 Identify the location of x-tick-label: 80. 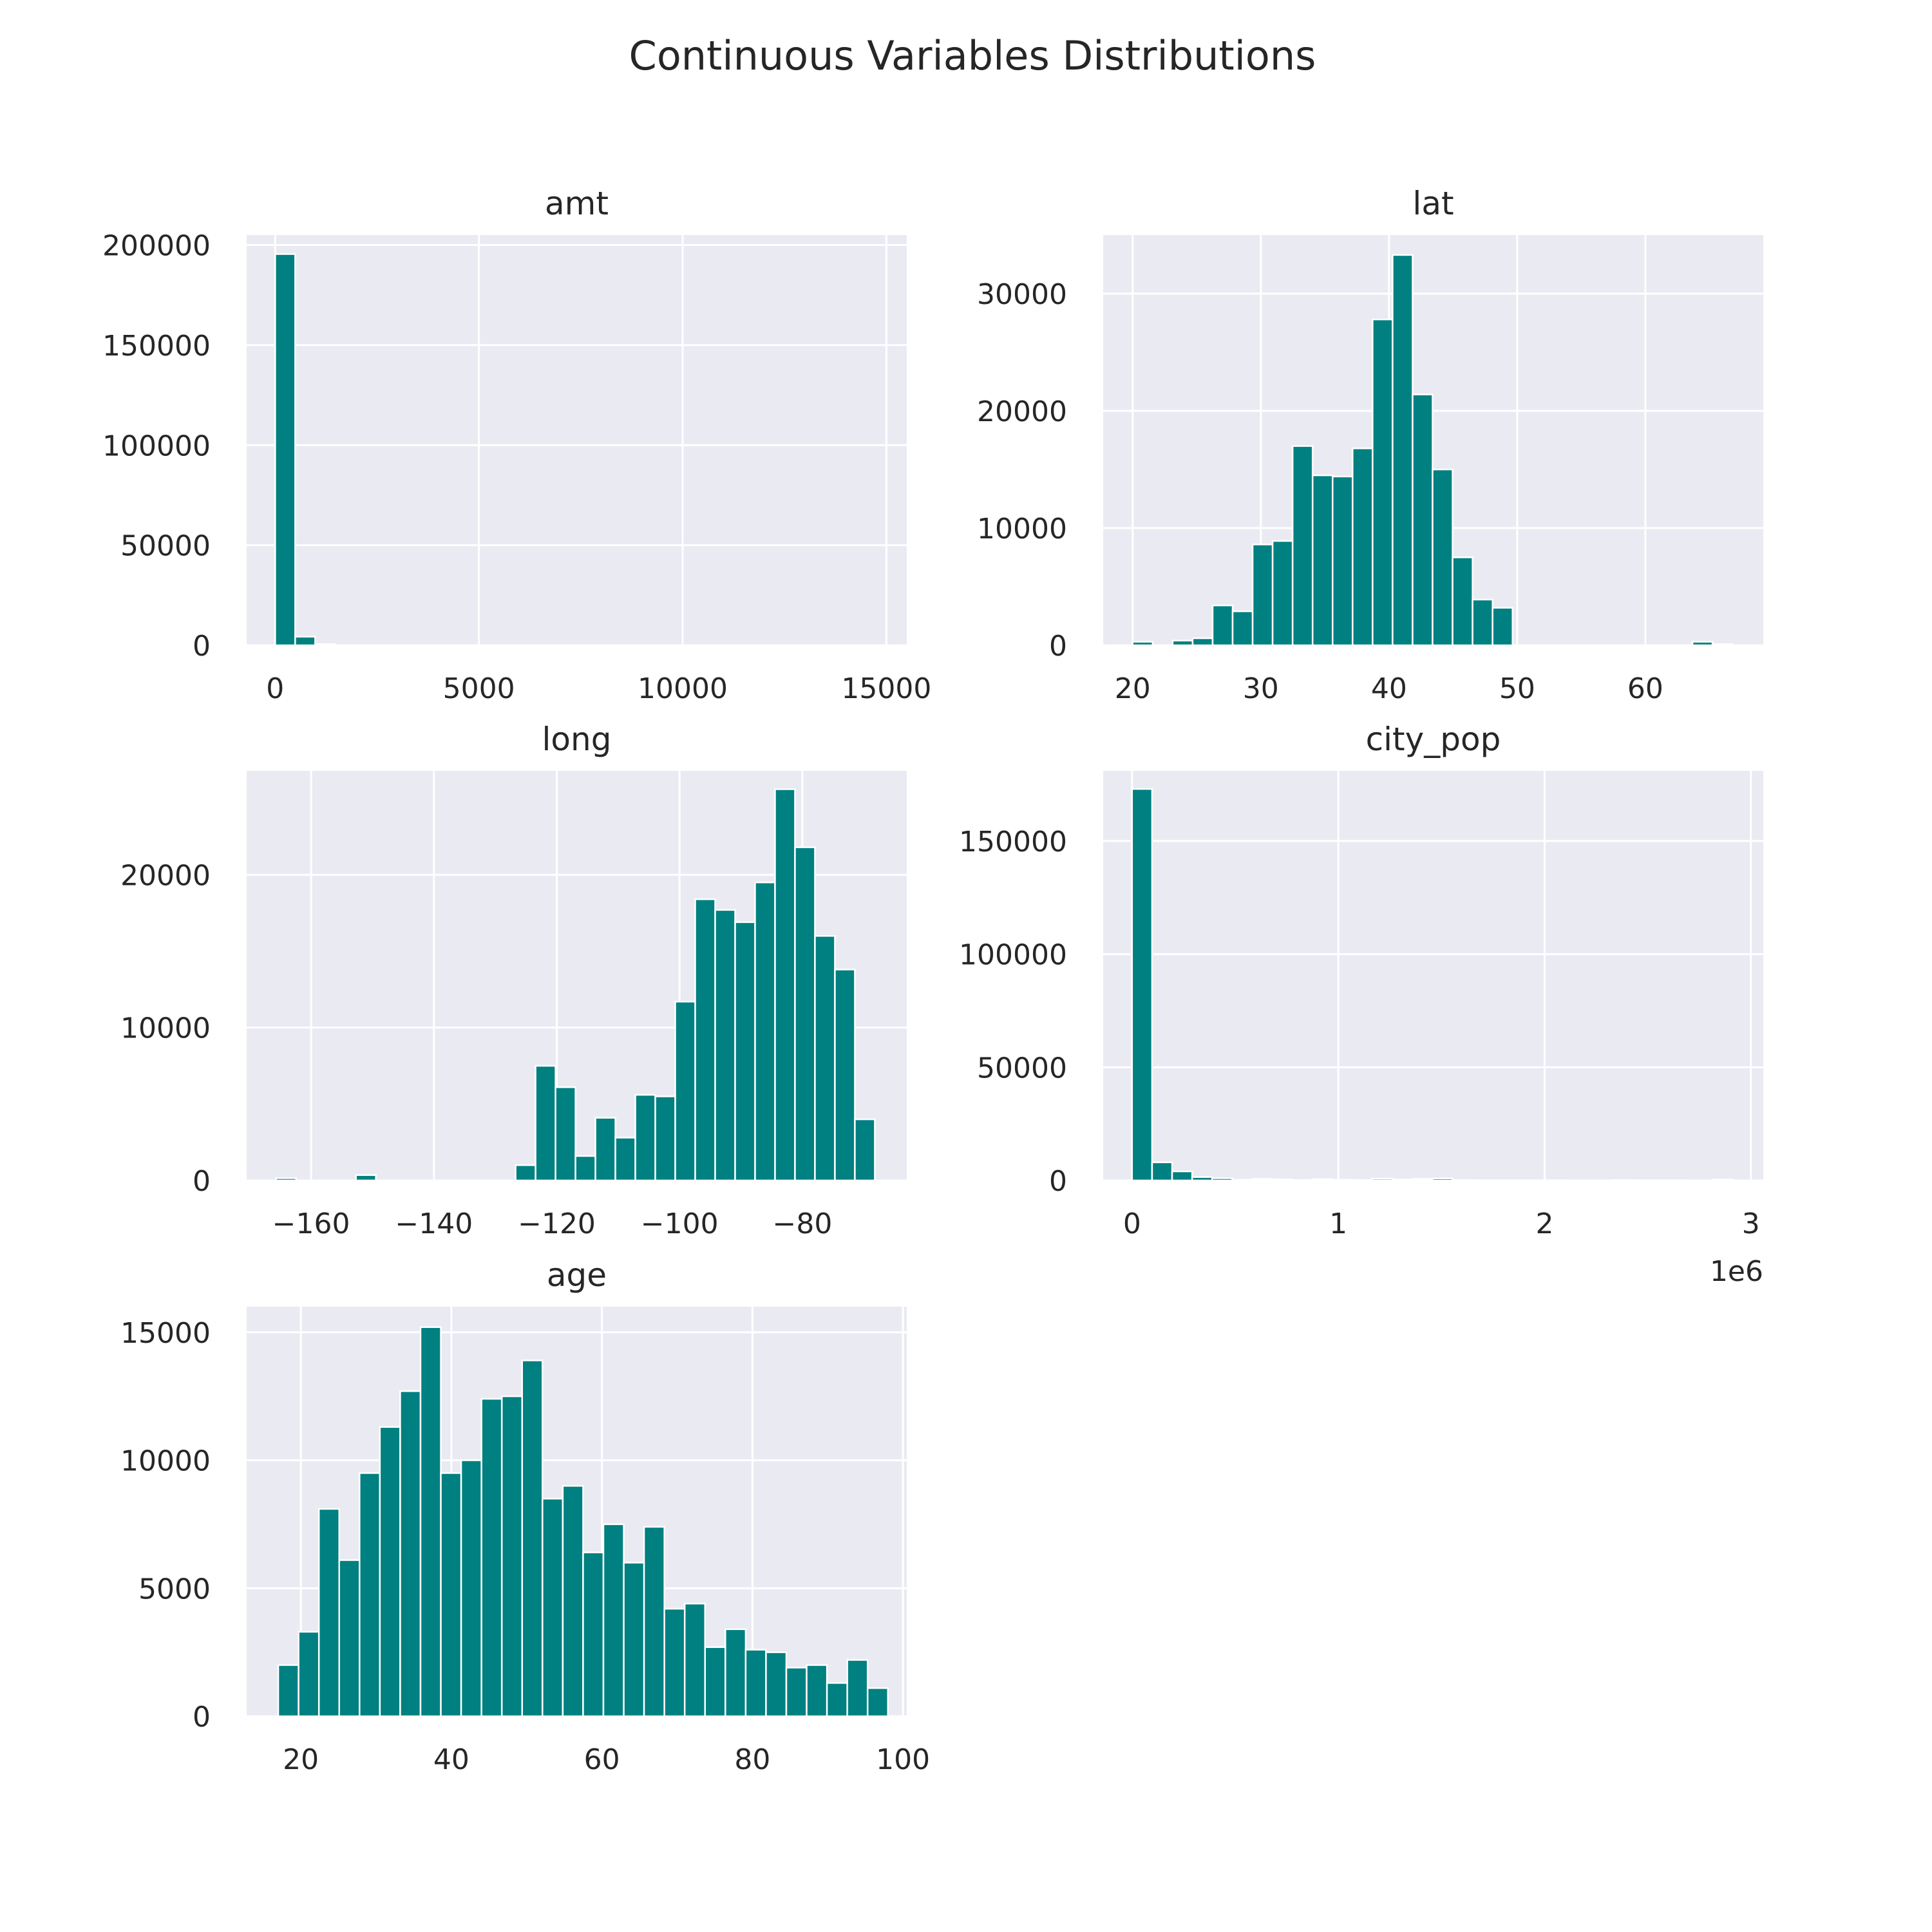
(752, 1760).